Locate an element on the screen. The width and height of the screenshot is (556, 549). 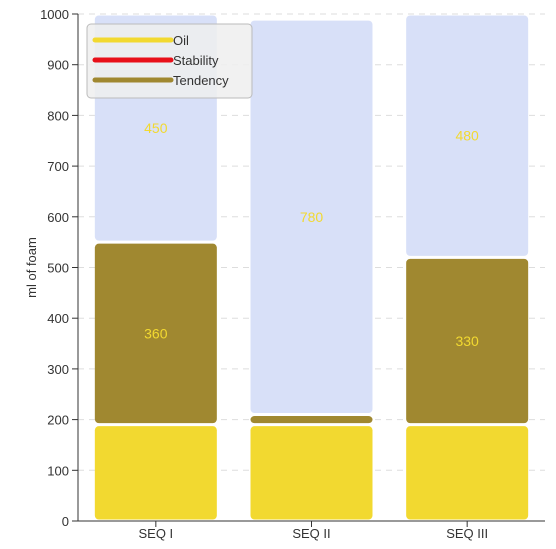
bar-value-label: 480 is located at coordinates (467, 136).